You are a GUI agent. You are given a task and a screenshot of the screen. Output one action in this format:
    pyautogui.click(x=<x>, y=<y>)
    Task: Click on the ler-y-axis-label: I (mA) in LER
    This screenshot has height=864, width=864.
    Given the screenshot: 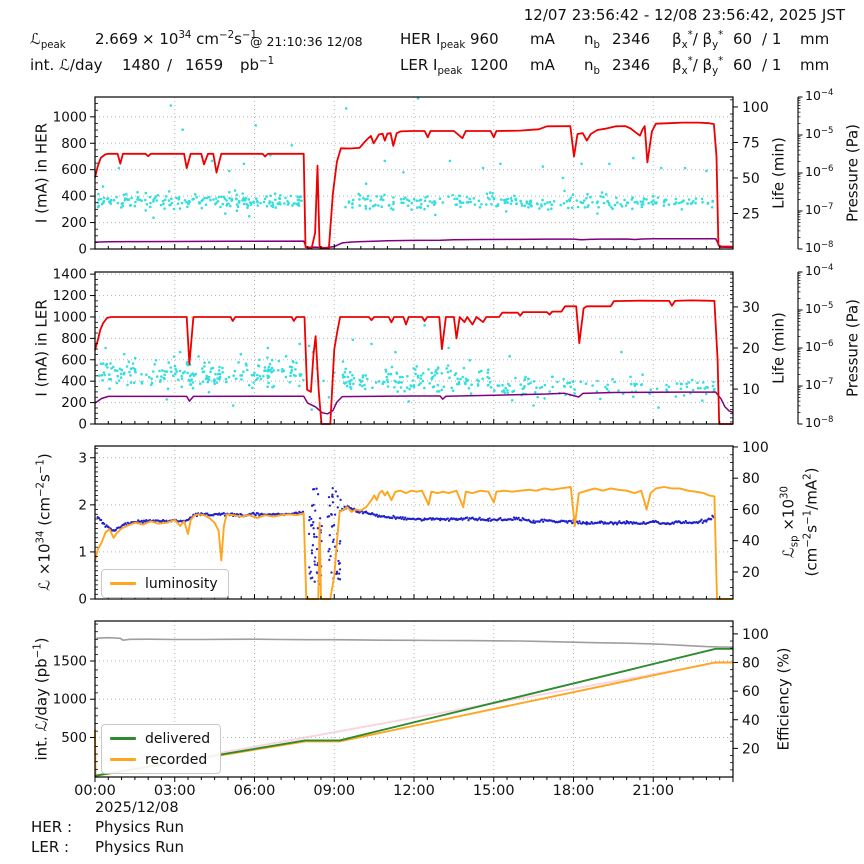 What is the action you would take?
    pyautogui.click(x=41, y=348)
    